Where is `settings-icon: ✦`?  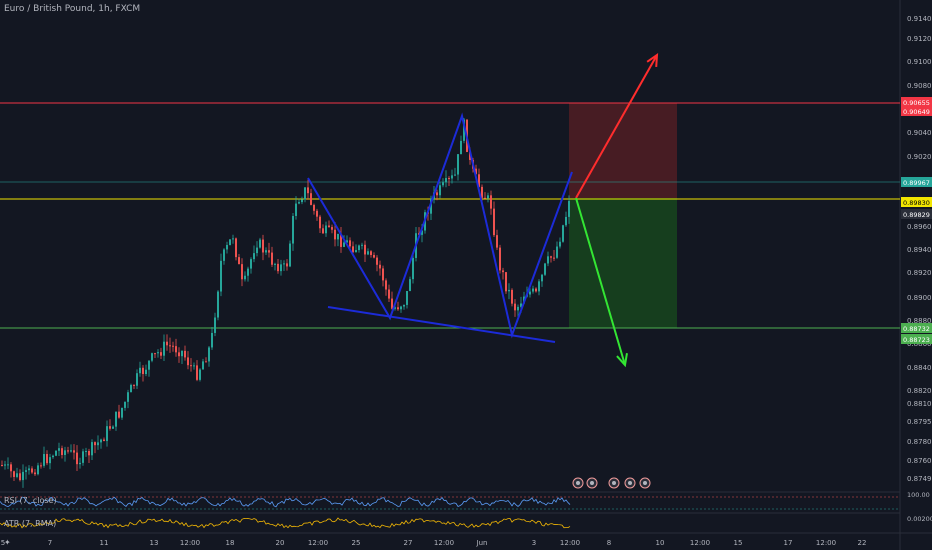 settings-icon: ✦ is located at coordinates (7, 542).